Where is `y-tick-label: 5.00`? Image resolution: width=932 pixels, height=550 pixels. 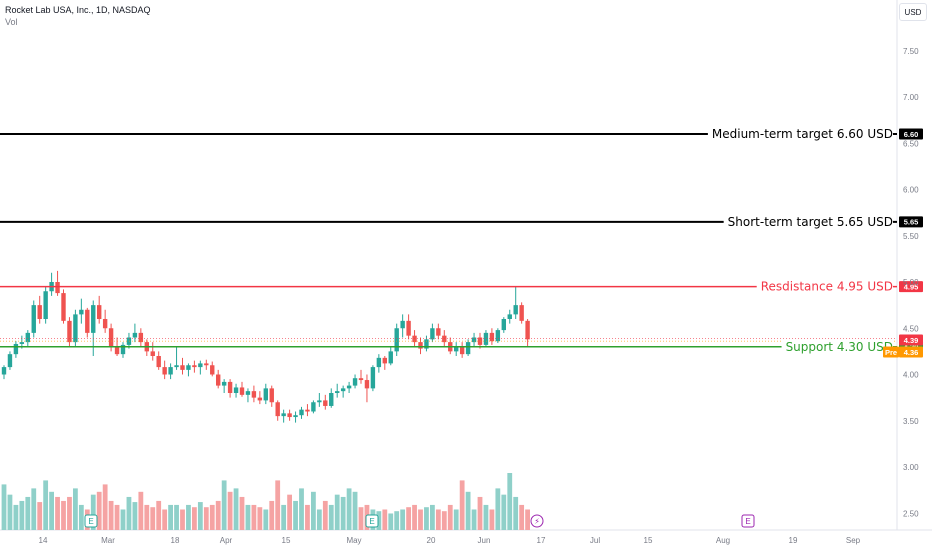 y-tick-label: 5.00 is located at coordinates (911, 282).